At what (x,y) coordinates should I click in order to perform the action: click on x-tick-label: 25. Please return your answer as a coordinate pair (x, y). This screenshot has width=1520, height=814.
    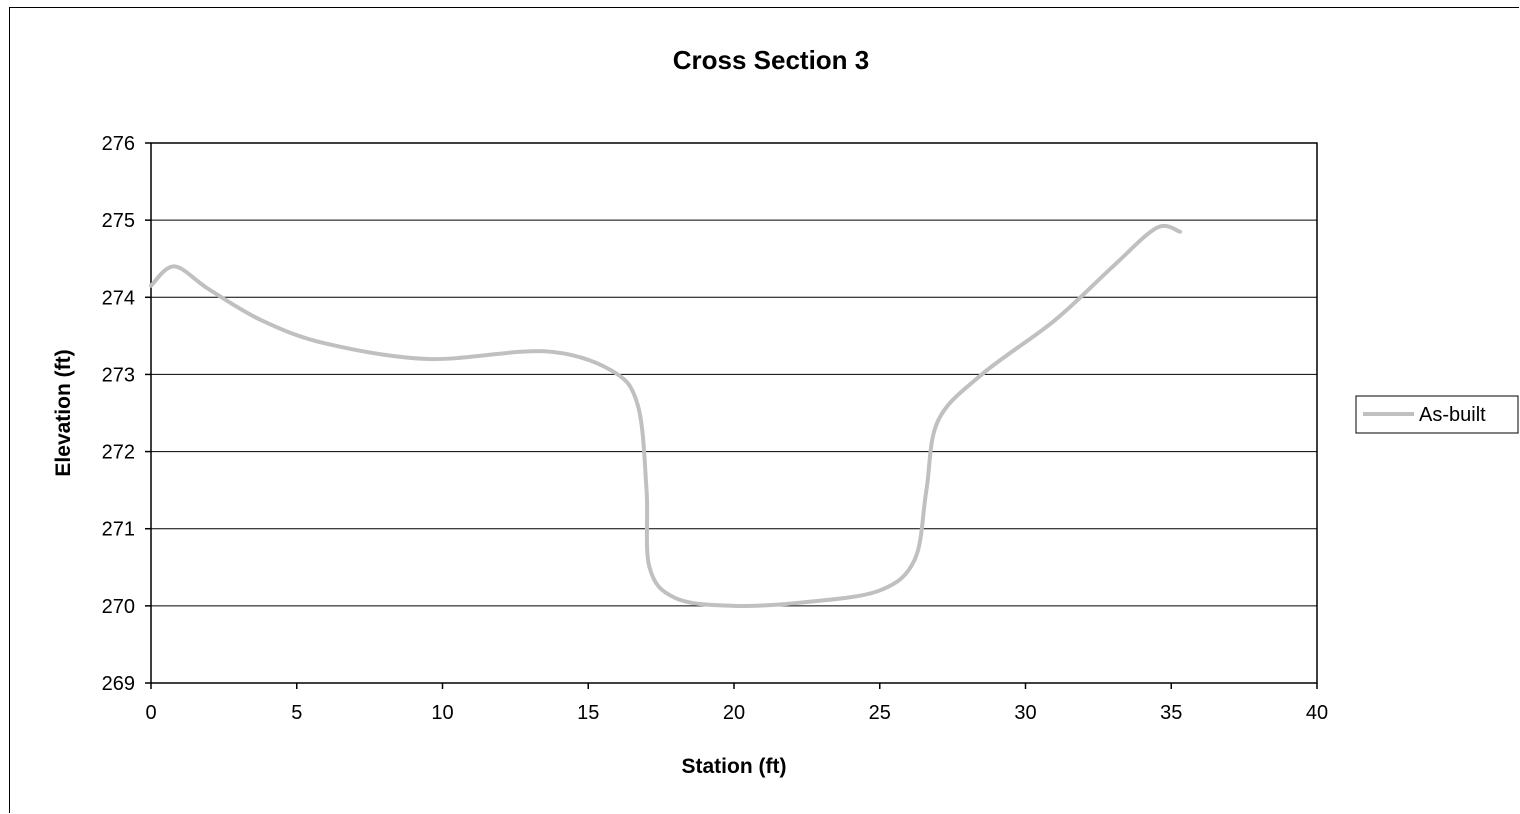
    Looking at the image, I should click on (880, 713).